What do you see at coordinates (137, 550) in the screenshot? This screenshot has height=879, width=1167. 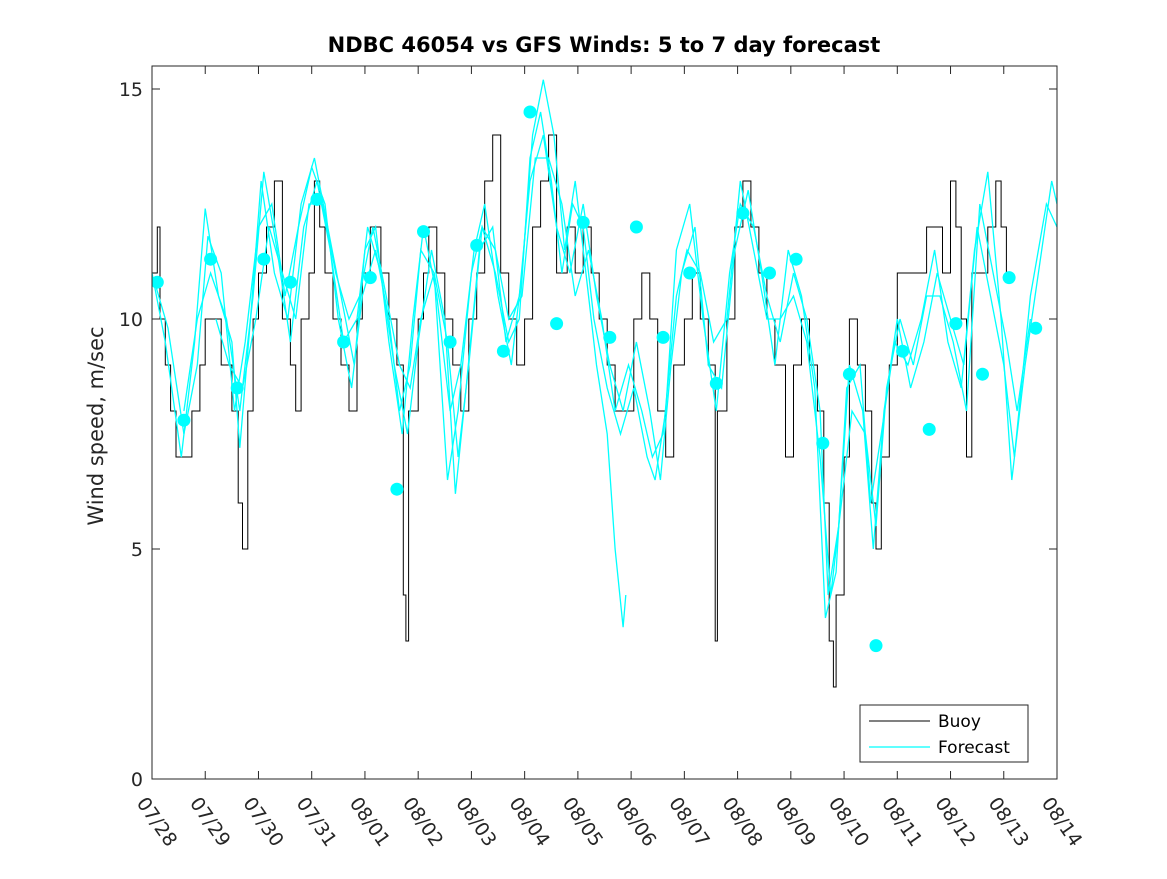 I see `y-tick-label: 5` at bounding box center [137, 550].